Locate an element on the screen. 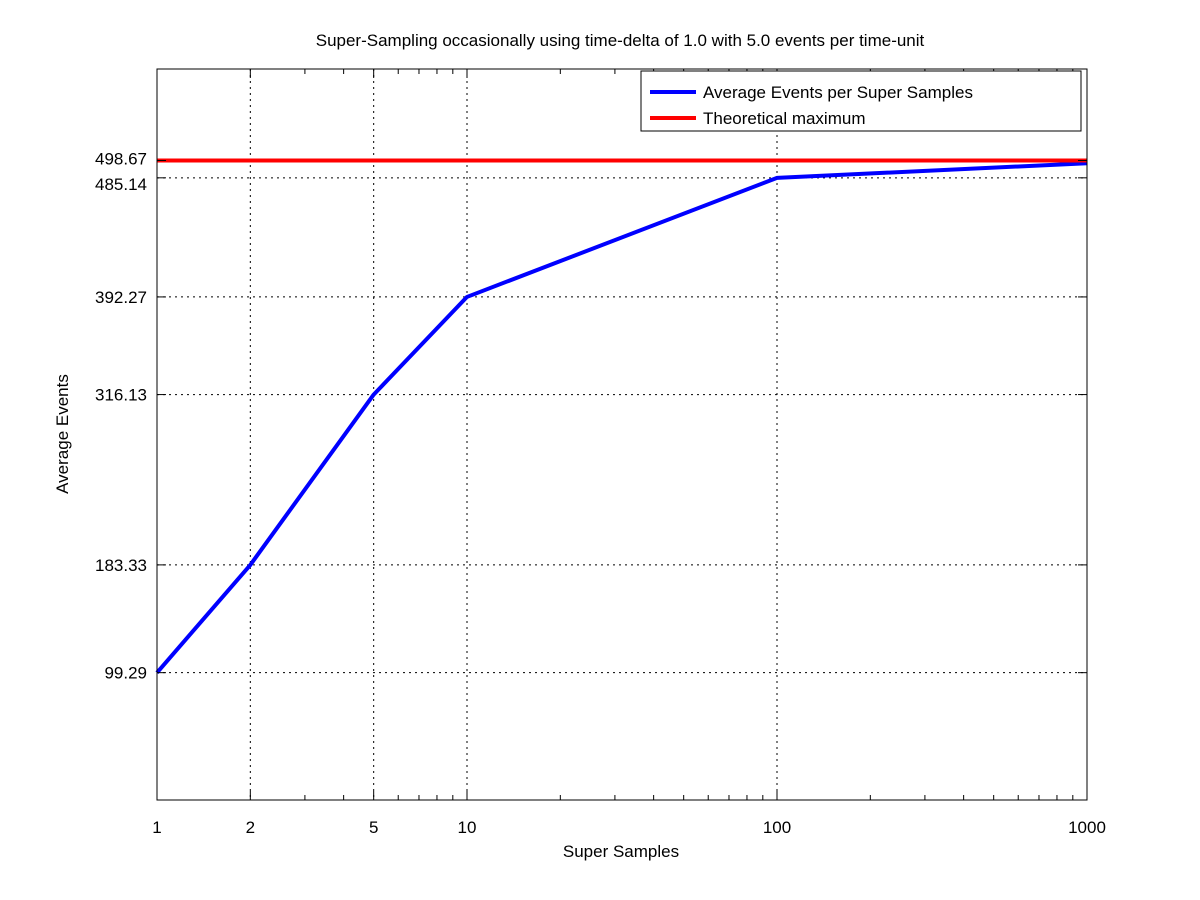  x-tick-label: 5 is located at coordinates (373, 827).